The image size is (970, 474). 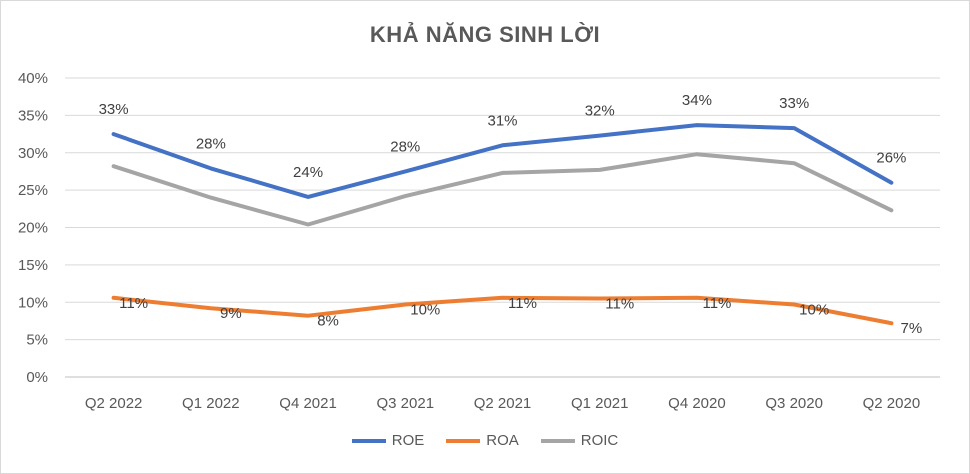 What do you see at coordinates (697, 403) in the screenshot?
I see `x-tick-label: Q4 2020` at bounding box center [697, 403].